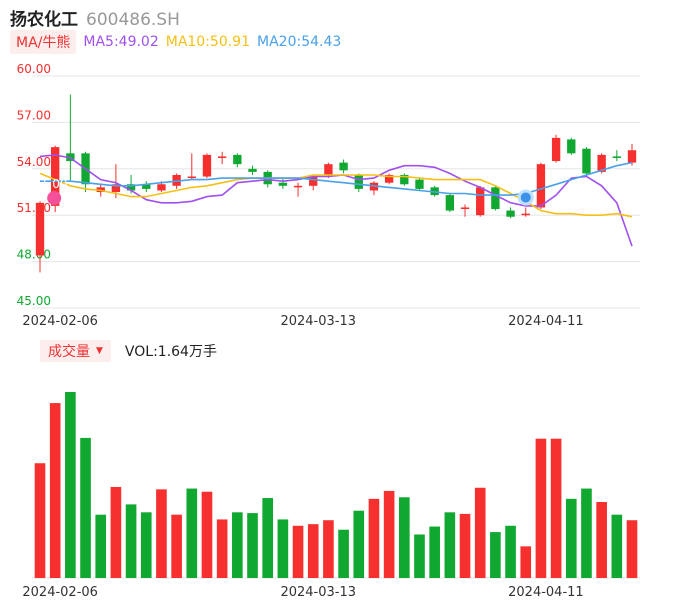 The width and height of the screenshot is (686, 606). Describe the element at coordinates (121, 42) in the screenshot. I see `ma5-value: MA5:49.02` at that location.